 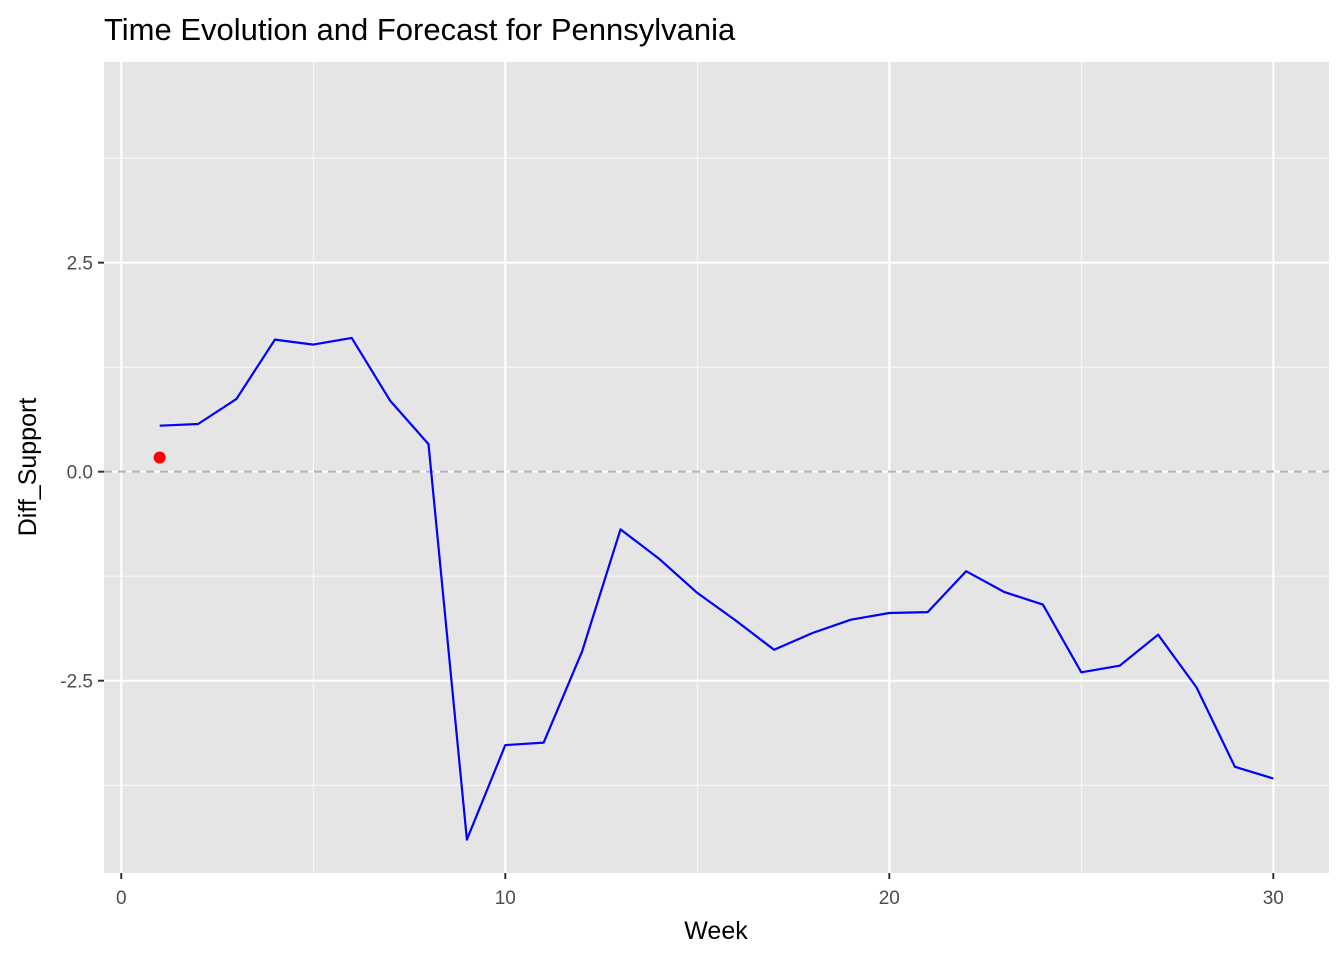 I want to click on x-tick-label: 30, so click(x=1273, y=898).